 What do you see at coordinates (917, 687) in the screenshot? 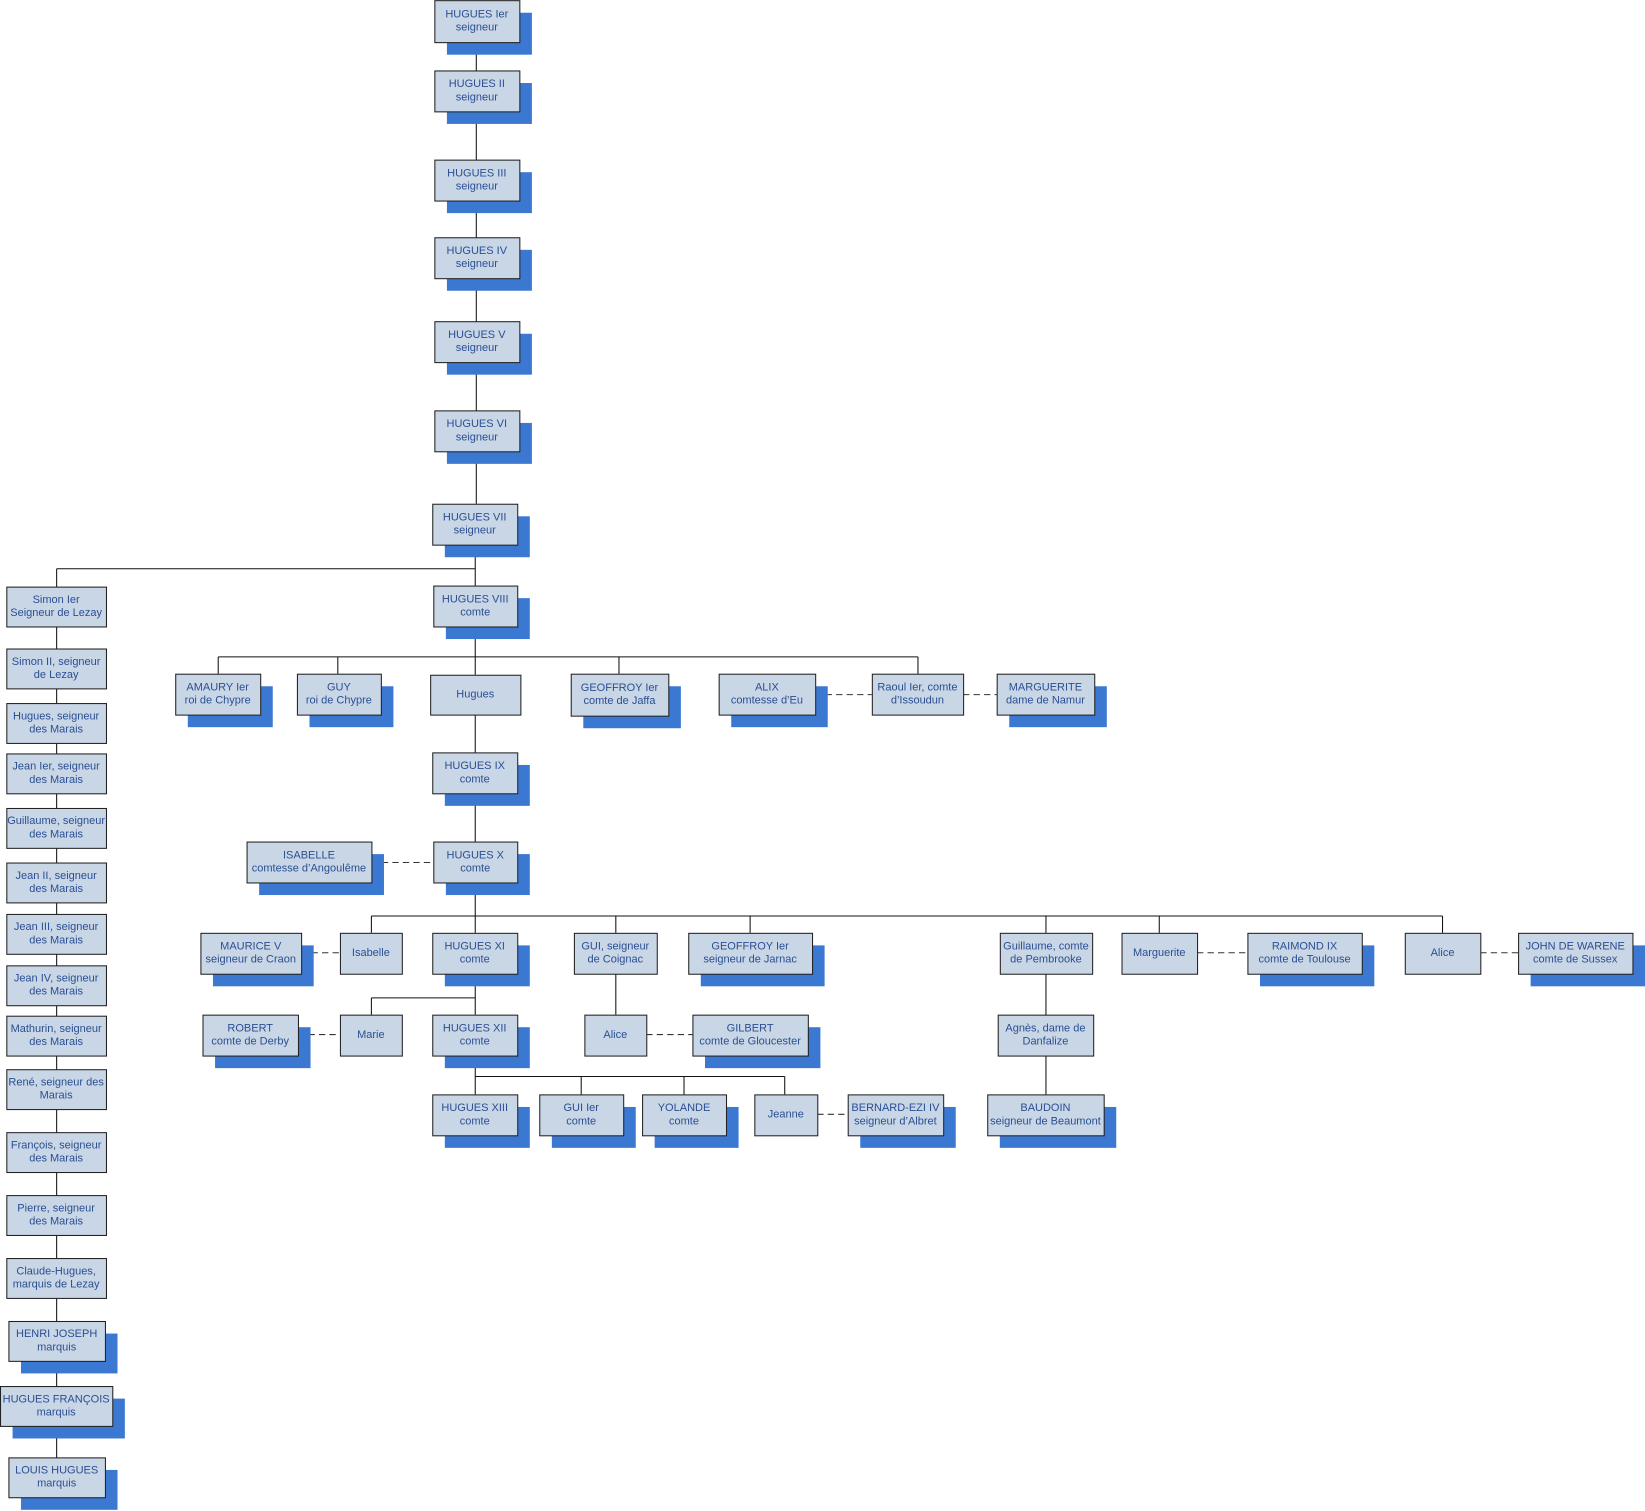
I see `node-label: Raoul Ier, comte` at bounding box center [917, 687].